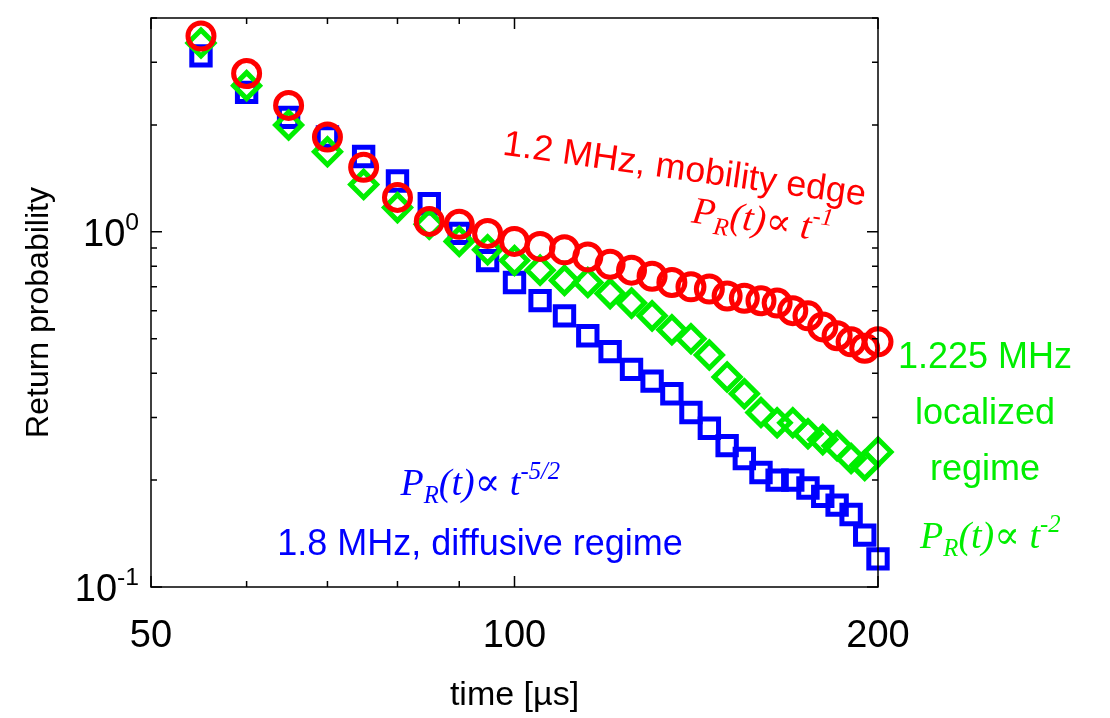 Image resolution: width=1110 pixels, height=718 pixels. Describe the element at coordinates (37, 312) in the screenshot. I see `y-axis-title: Return probability` at that location.